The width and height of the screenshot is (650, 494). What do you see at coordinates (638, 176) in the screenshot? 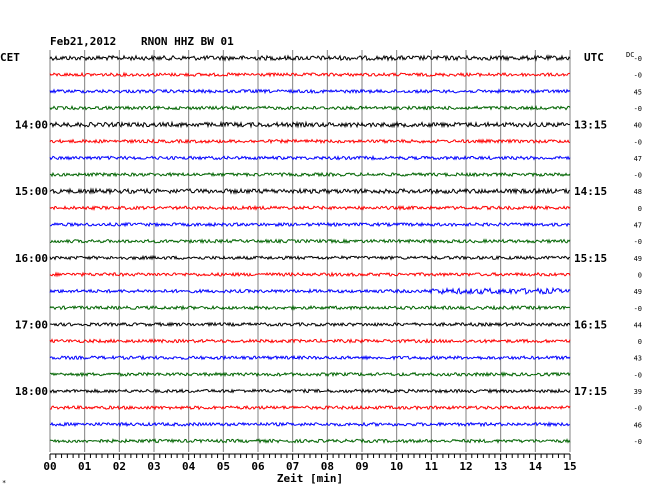
I see `dc-value-8: -0` at bounding box center [638, 176].